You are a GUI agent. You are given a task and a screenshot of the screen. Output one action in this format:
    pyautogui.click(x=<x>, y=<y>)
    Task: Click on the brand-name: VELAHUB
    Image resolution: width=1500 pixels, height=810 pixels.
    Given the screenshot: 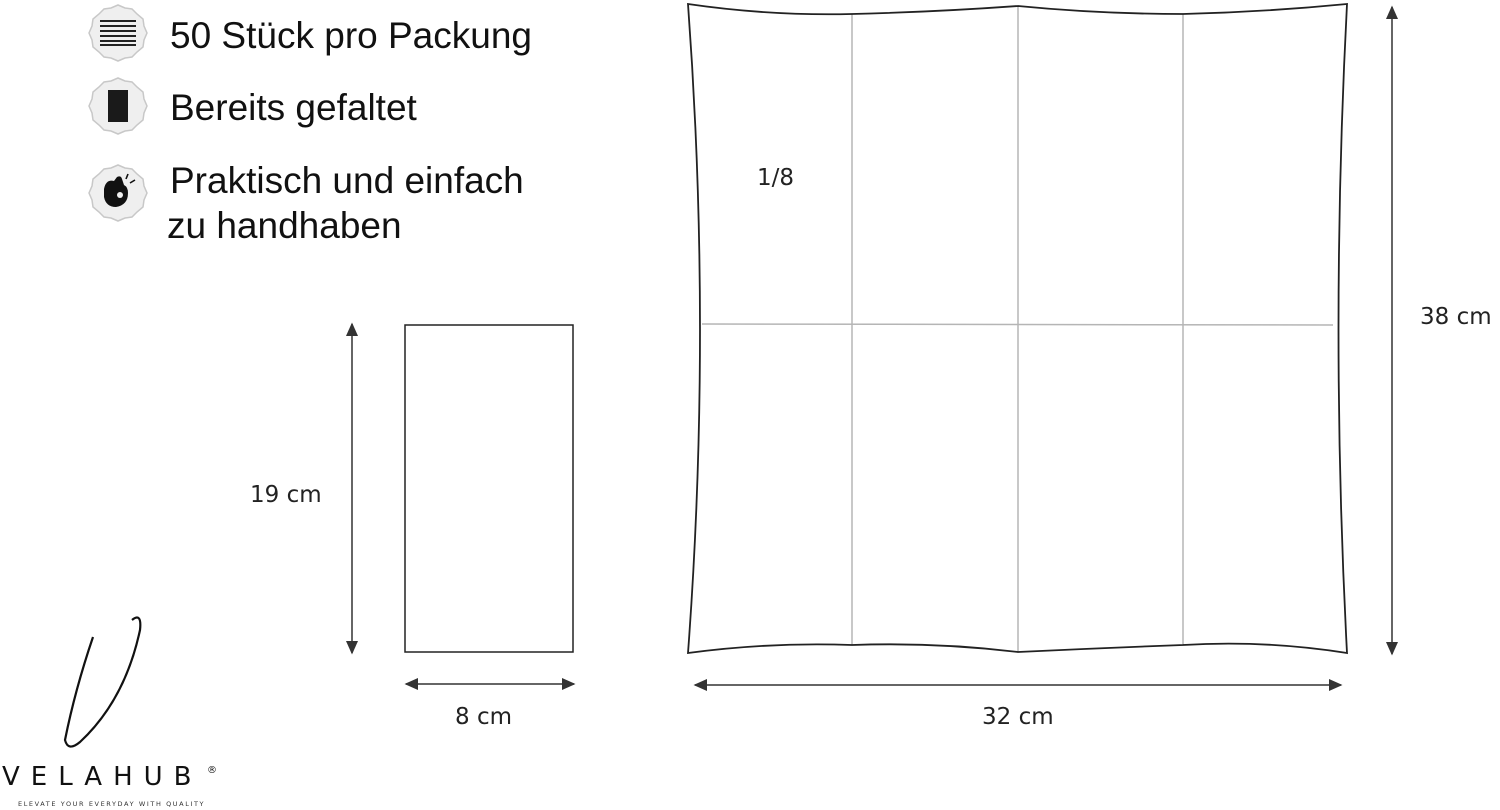 What is the action you would take?
    pyautogui.click(x=102, y=777)
    